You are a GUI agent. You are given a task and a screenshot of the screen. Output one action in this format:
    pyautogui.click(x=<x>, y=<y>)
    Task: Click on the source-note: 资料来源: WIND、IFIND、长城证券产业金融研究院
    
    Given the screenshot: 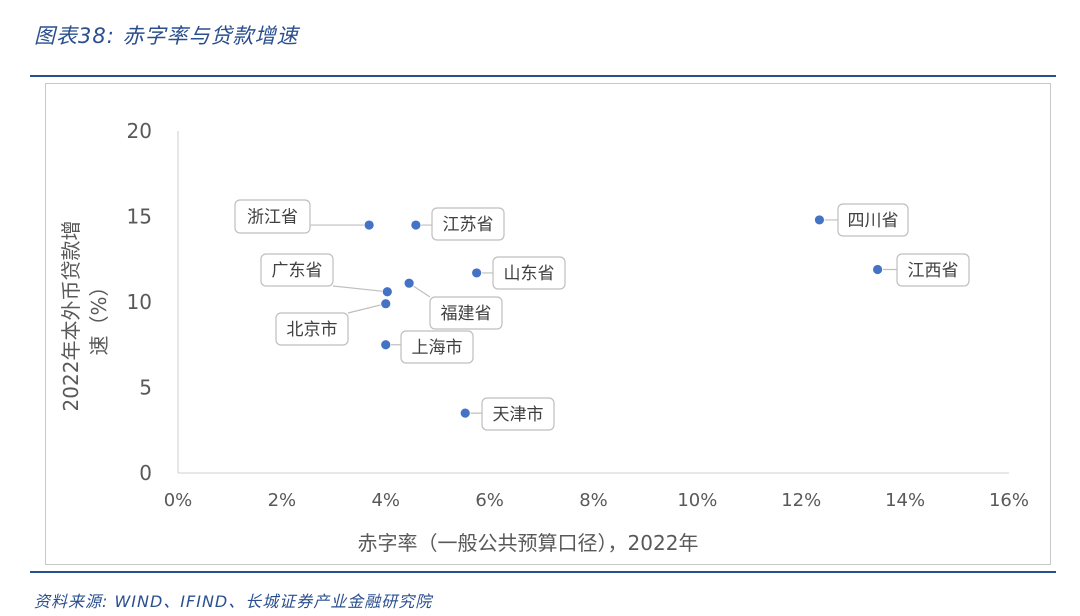 What is the action you would take?
    pyautogui.click(x=233, y=601)
    